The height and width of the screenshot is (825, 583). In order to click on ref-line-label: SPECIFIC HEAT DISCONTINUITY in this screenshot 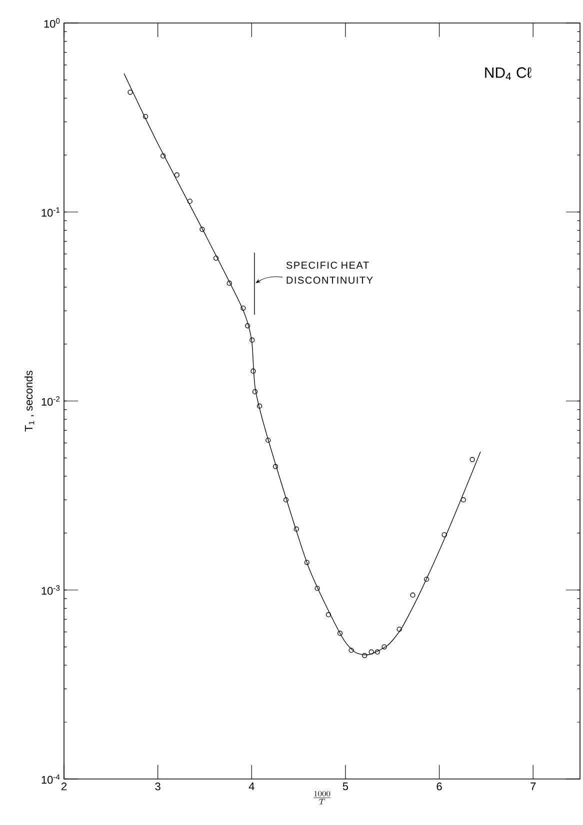, I will do `click(329, 273)`.